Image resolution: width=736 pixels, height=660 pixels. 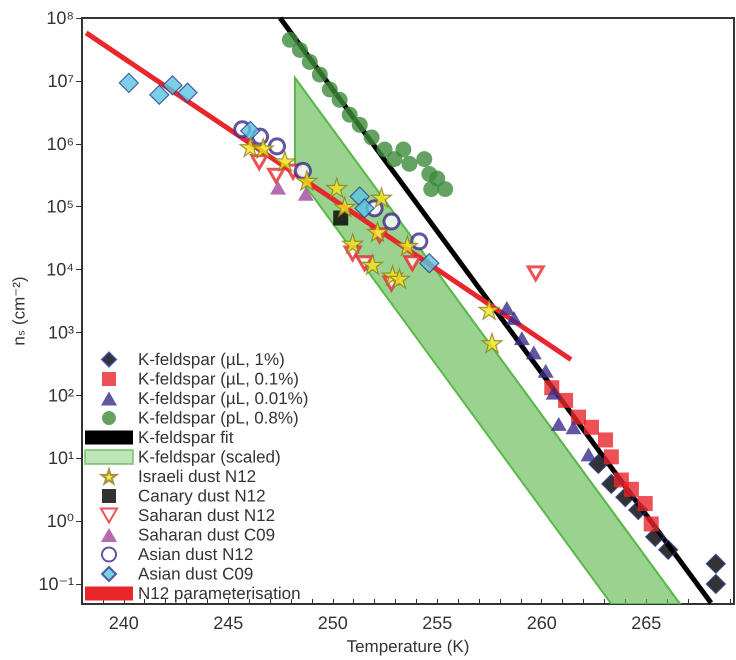 I want to click on y-tick-label: 10⁰, so click(x=60, y=521).